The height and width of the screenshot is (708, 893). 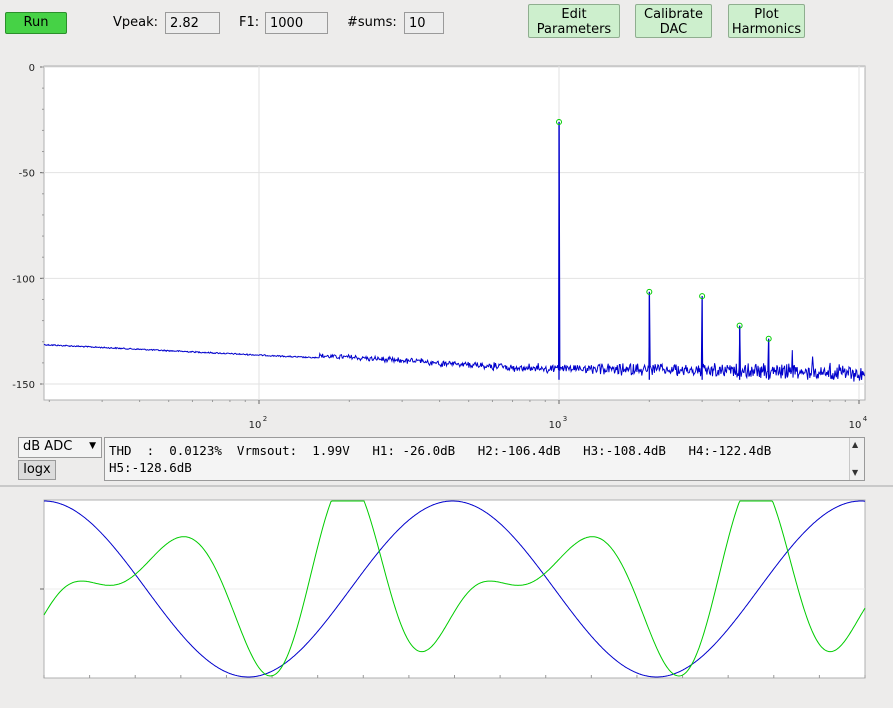 I want to click on results-scrollbar: ▲ ▼, so click(x=856, y=459).